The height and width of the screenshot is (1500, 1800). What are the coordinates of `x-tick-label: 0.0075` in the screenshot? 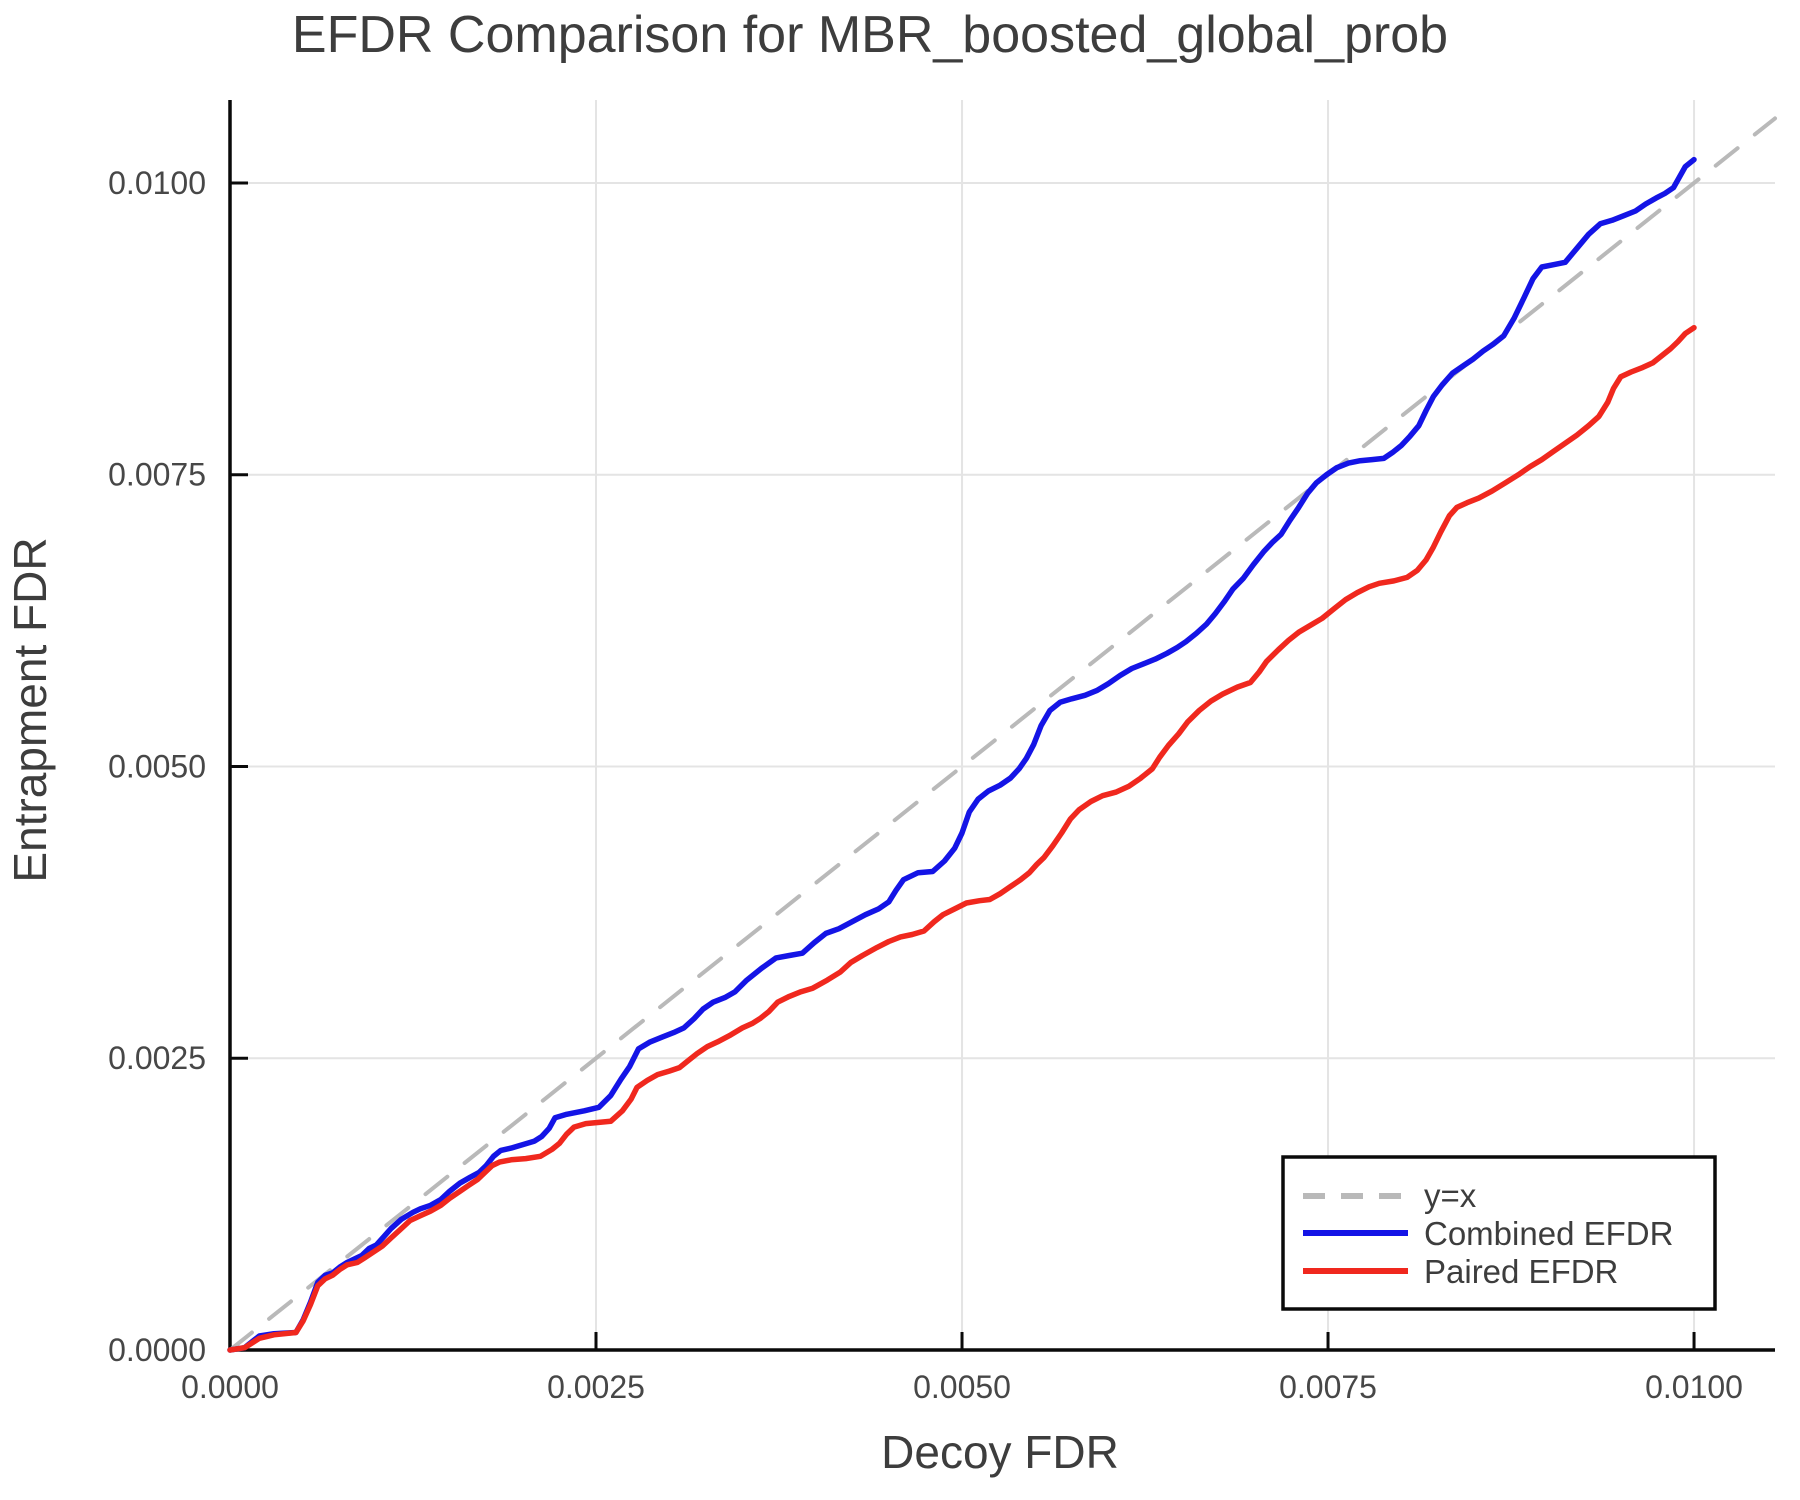 It's located at (1328, 1387).